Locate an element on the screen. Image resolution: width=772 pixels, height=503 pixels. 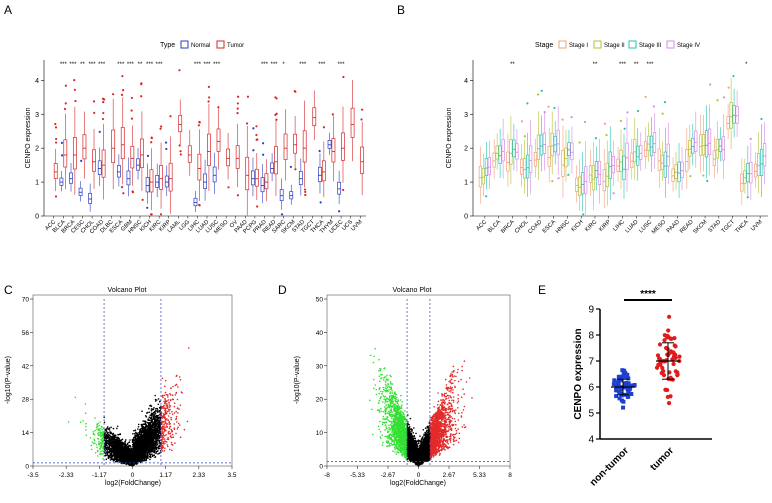
panel-a-legend: Type Normal Tumor is located at coordinates (202, 44).